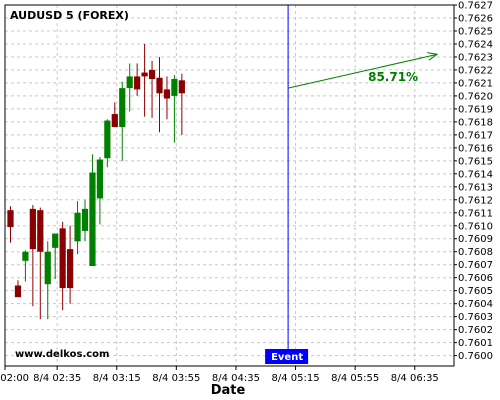 The width and height of the screenshot is (500, 400). What do you see at coordinates (296, 378) in the screenshot?
I see `x-tick-label: 8/4 05:15` at bounding box center [296, 378].